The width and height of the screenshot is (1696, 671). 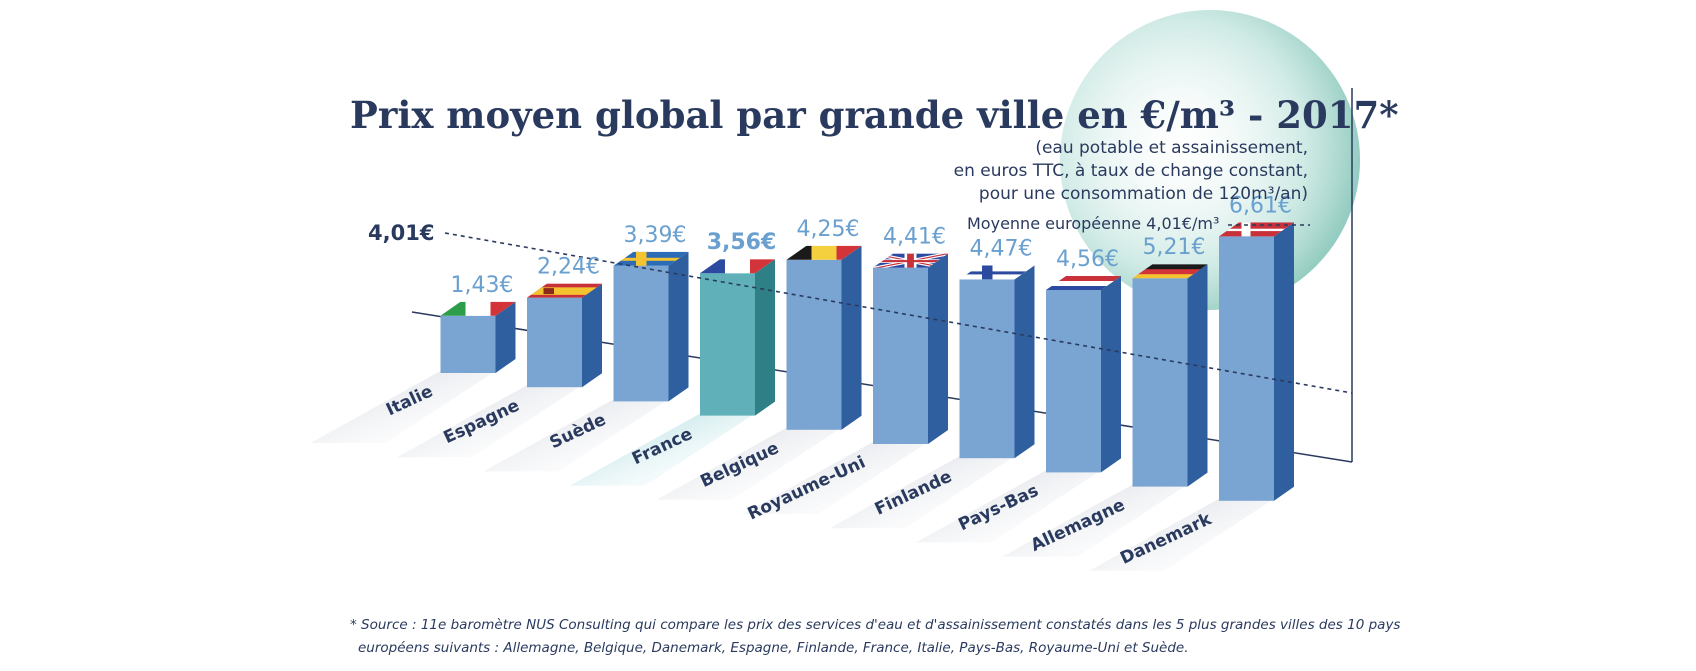 I want to click on subtitle-line-2: en euros TTC, à taux de change constant,, so click(x=1131, y=171).